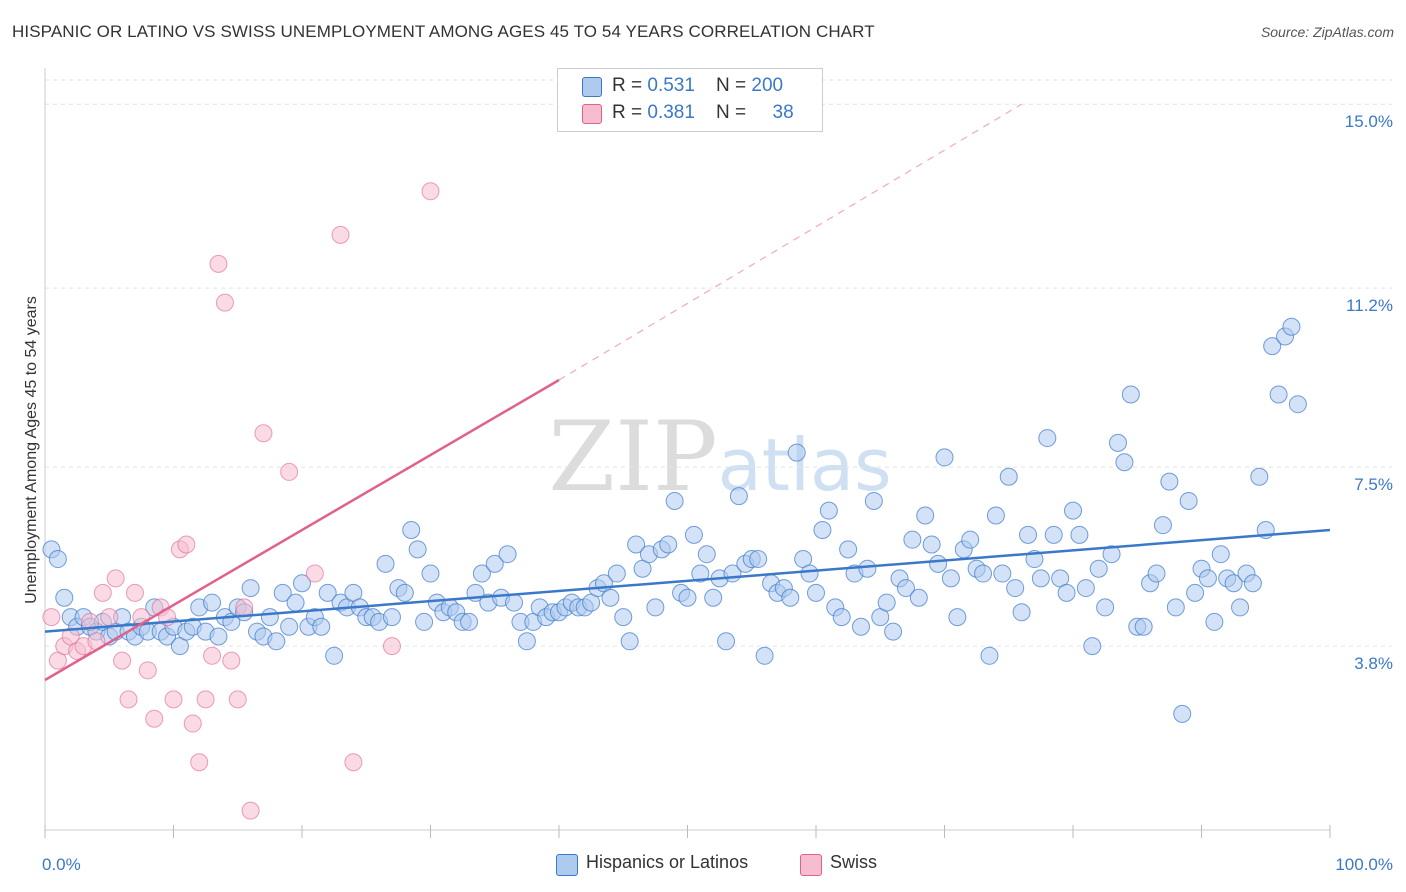  Describe the element at coordinates (790, 242) in the screenshot. I see `trend-line-swiss-extension` at that location.